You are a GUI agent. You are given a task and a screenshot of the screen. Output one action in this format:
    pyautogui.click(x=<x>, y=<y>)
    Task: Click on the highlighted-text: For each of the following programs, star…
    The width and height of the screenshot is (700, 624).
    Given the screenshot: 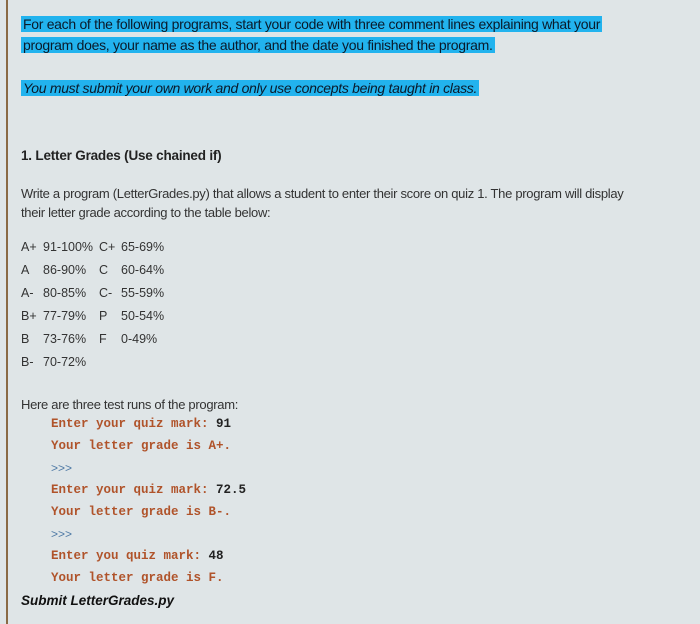 What is the action you would take?
    pyautogui.click(x=312, y=24)
    